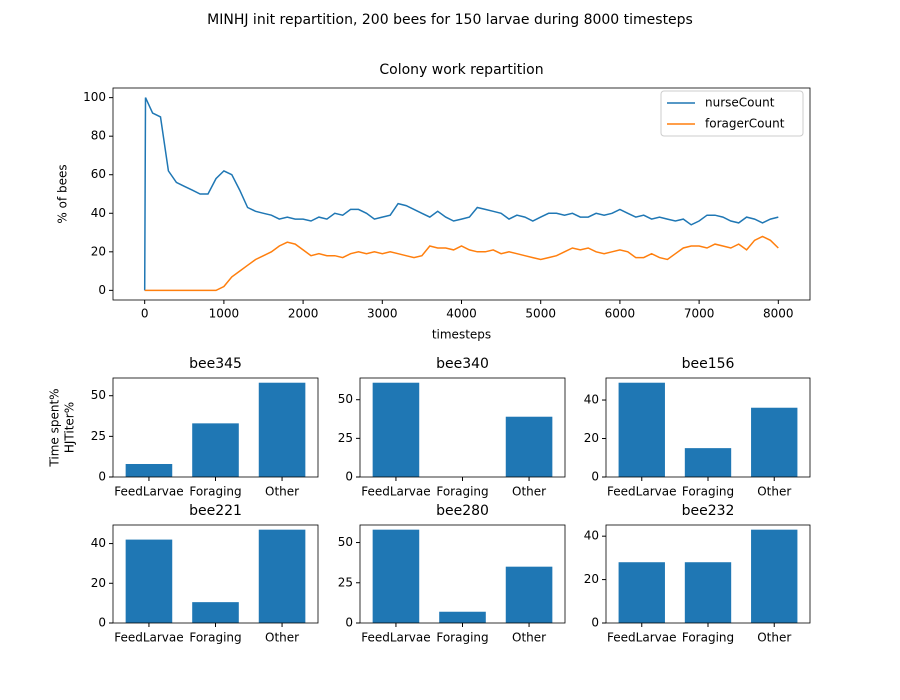  What do you see at coordinates (699, 314) in the screenshot?
I see `x-tick-label: 7000` at bounding box center [699, 314].